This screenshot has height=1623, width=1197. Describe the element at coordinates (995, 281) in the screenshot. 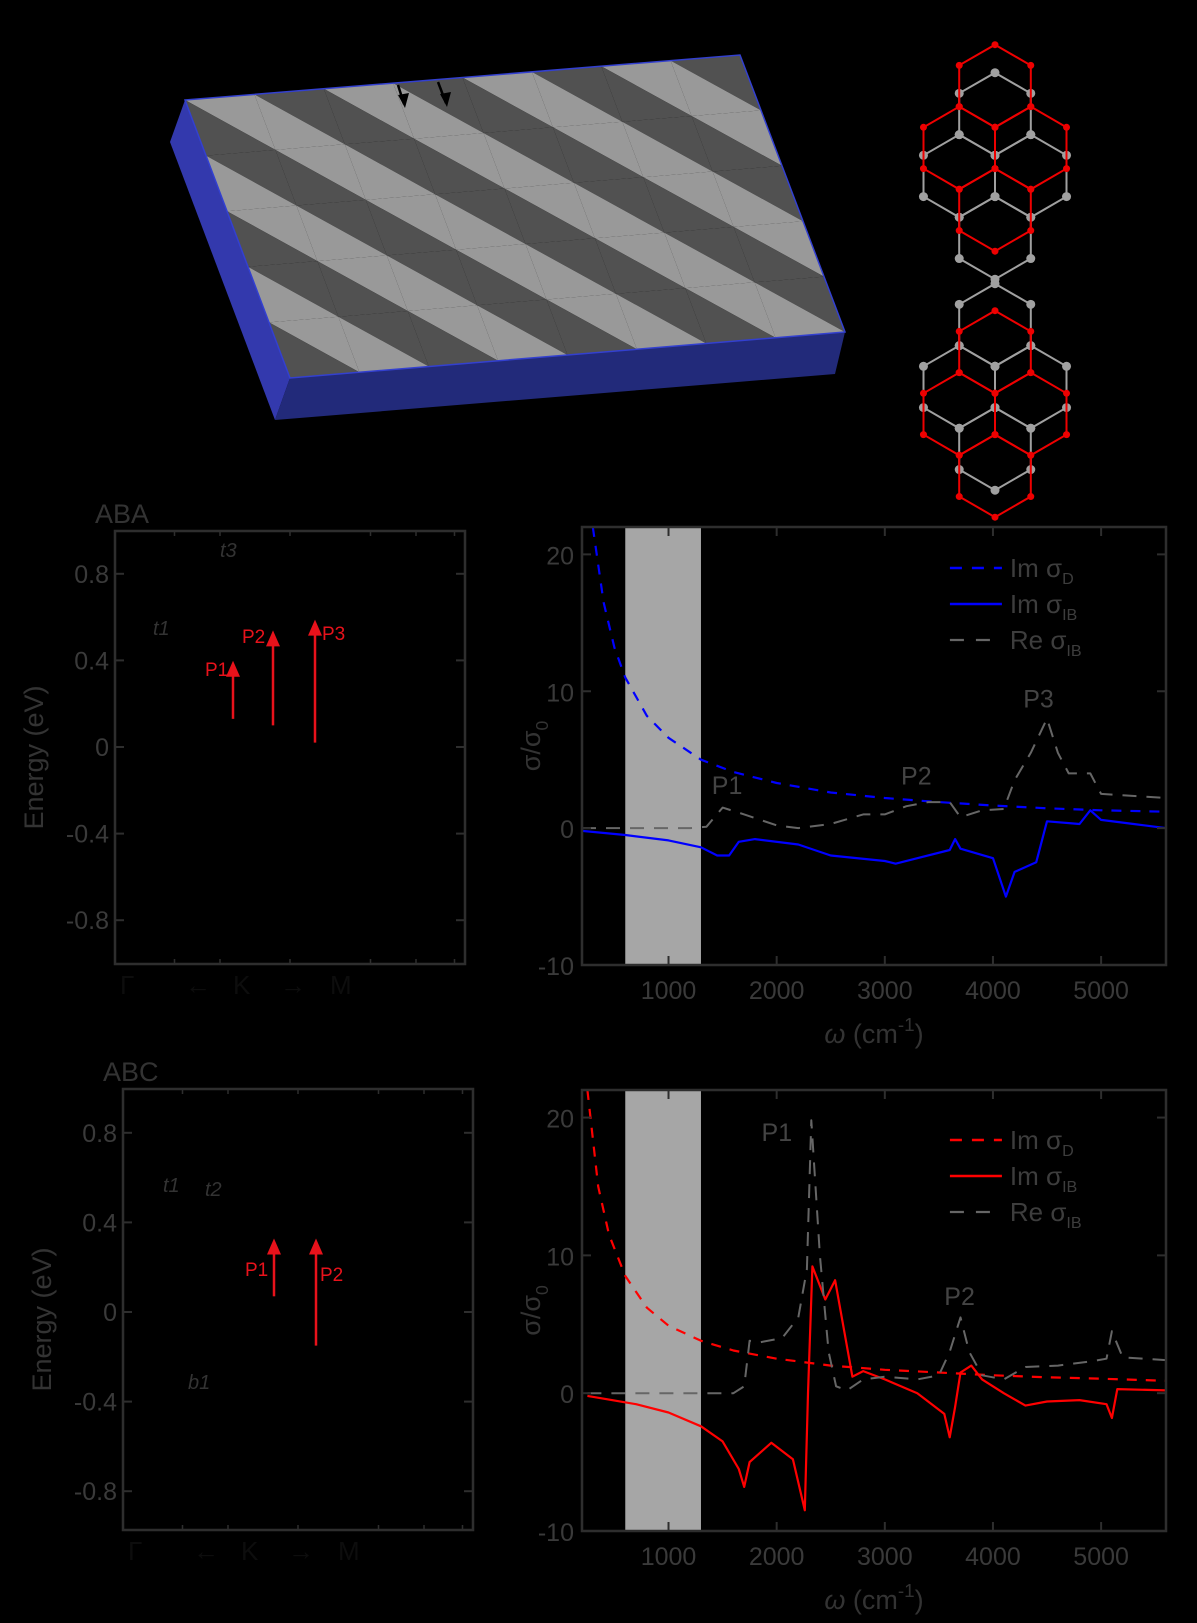

I see `stacking-diagrams` at that location.